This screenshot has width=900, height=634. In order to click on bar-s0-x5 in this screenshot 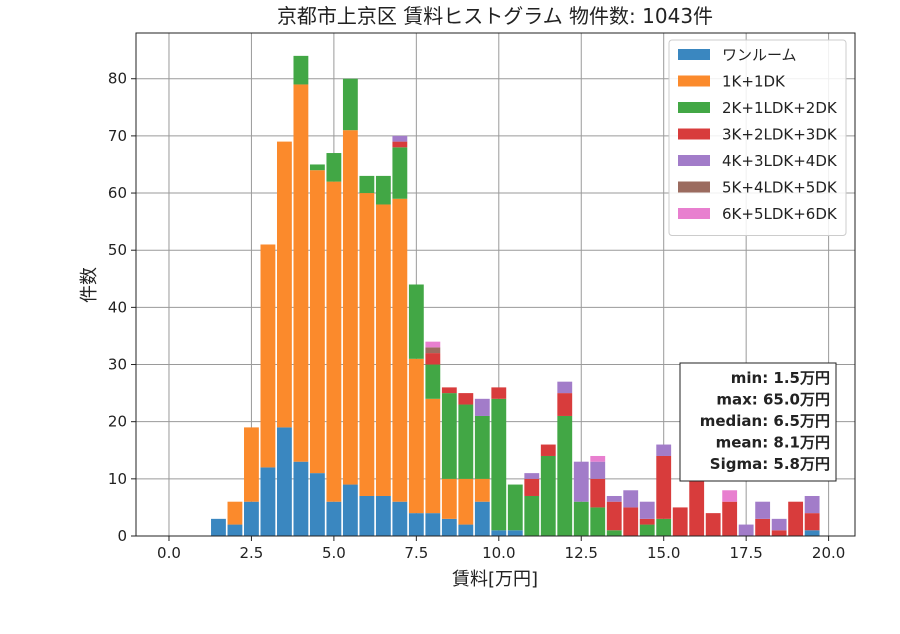, I will do `click(301, 498)`.